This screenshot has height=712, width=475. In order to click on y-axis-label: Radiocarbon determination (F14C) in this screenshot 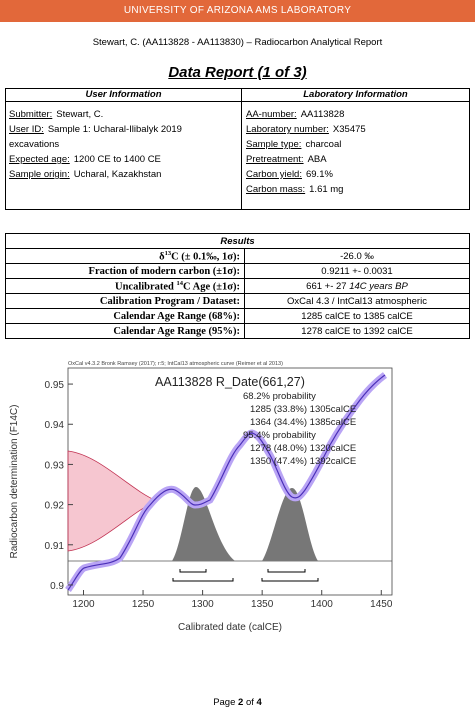, I will do `click(14, 482)`.